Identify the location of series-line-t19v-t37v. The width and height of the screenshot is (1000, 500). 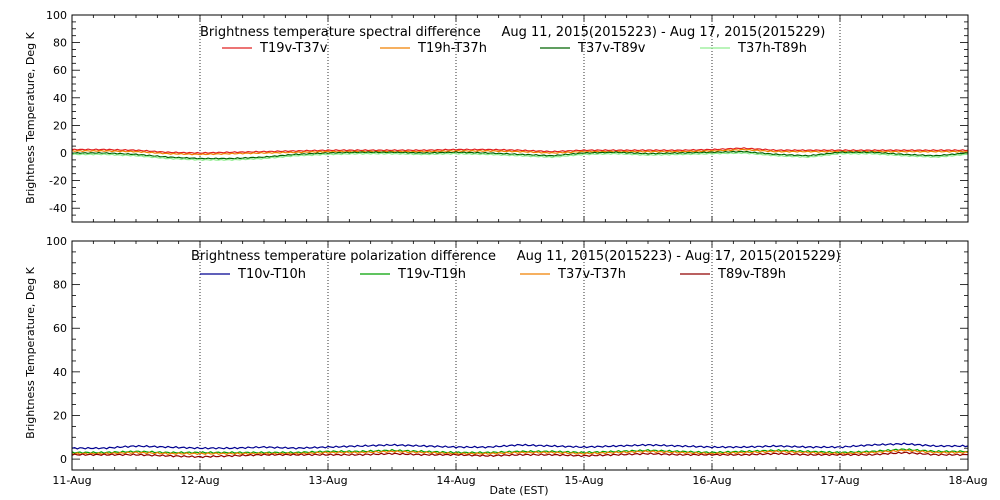
(520, 150).